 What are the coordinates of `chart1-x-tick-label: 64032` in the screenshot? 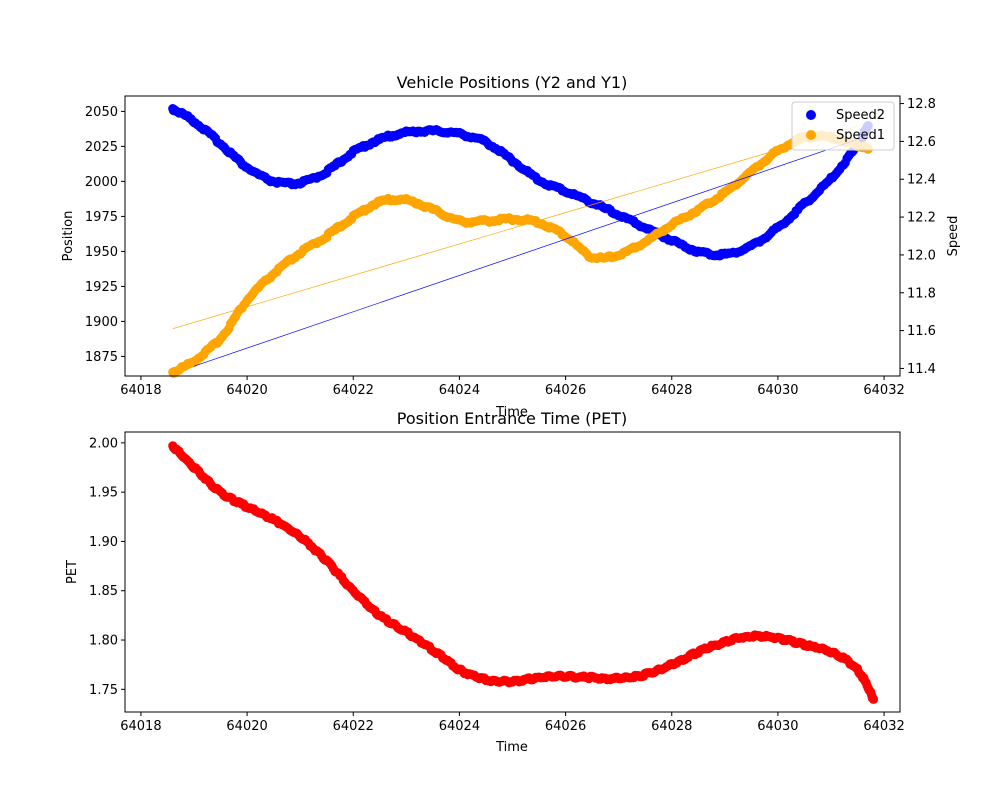 It's located at (883, 390).